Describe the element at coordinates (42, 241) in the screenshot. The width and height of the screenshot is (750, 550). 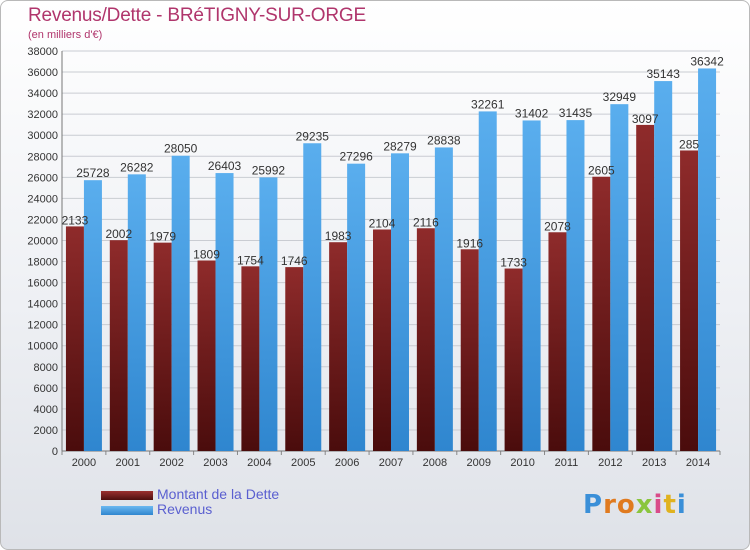
I see `y-tick-label: 20000` at that location.